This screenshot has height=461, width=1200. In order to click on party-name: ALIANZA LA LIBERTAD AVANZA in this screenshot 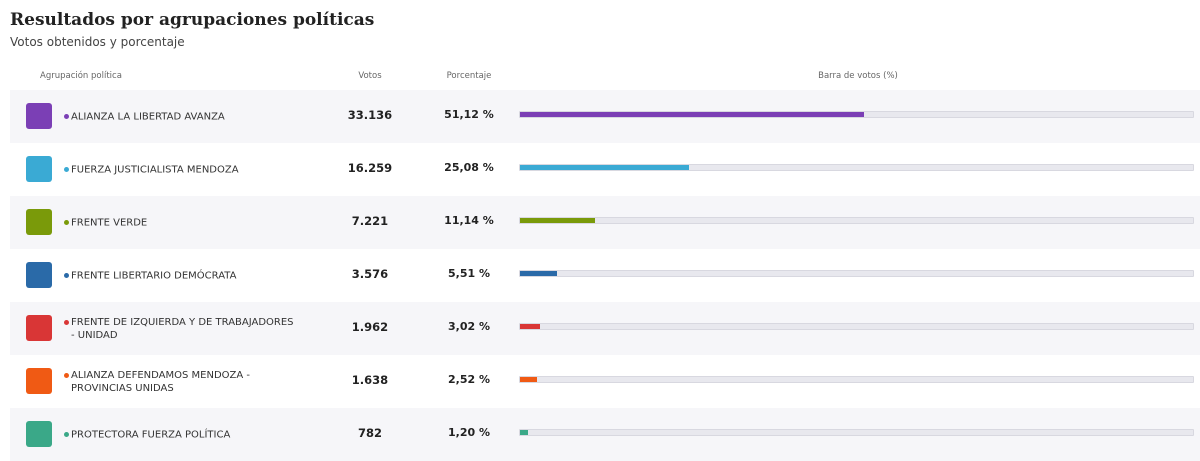, I will do `click(148, 116)`.